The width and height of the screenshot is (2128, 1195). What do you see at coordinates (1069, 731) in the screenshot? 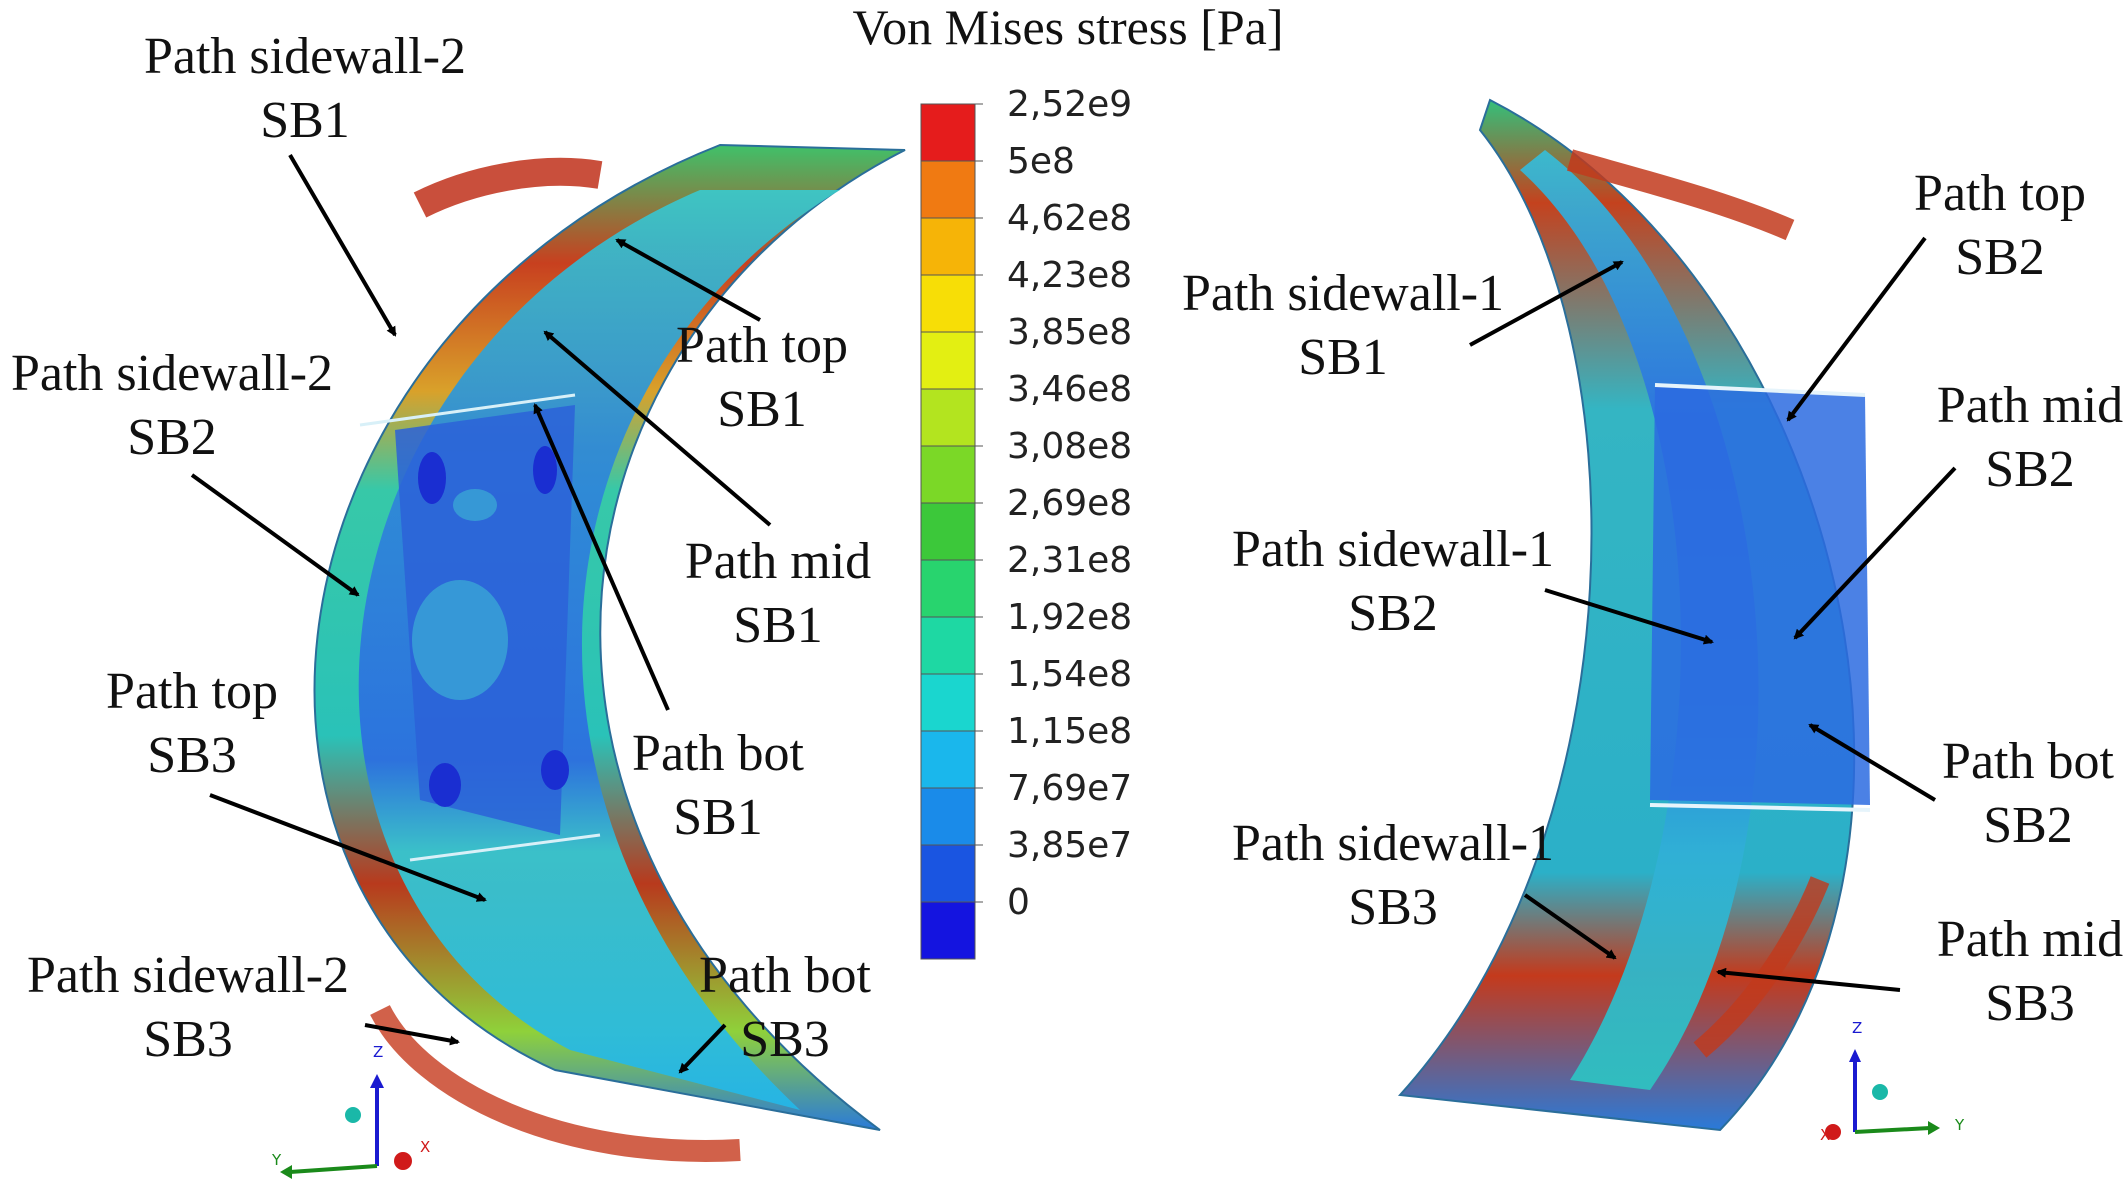
I see `legend-tick-label: 1,15e8` at bounding box center [1069, 731].